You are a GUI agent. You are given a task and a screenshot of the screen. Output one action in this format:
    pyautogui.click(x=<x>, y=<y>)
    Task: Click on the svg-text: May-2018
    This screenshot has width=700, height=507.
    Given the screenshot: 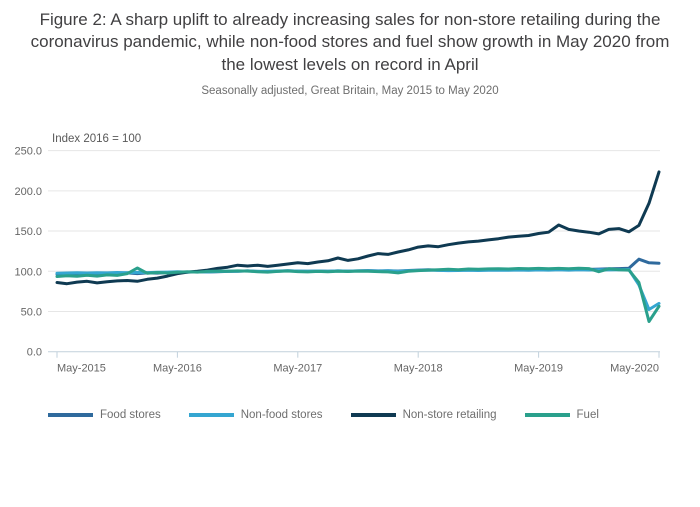 What is the action you would take?
    pyautogui.click(x=418, y=369)
    